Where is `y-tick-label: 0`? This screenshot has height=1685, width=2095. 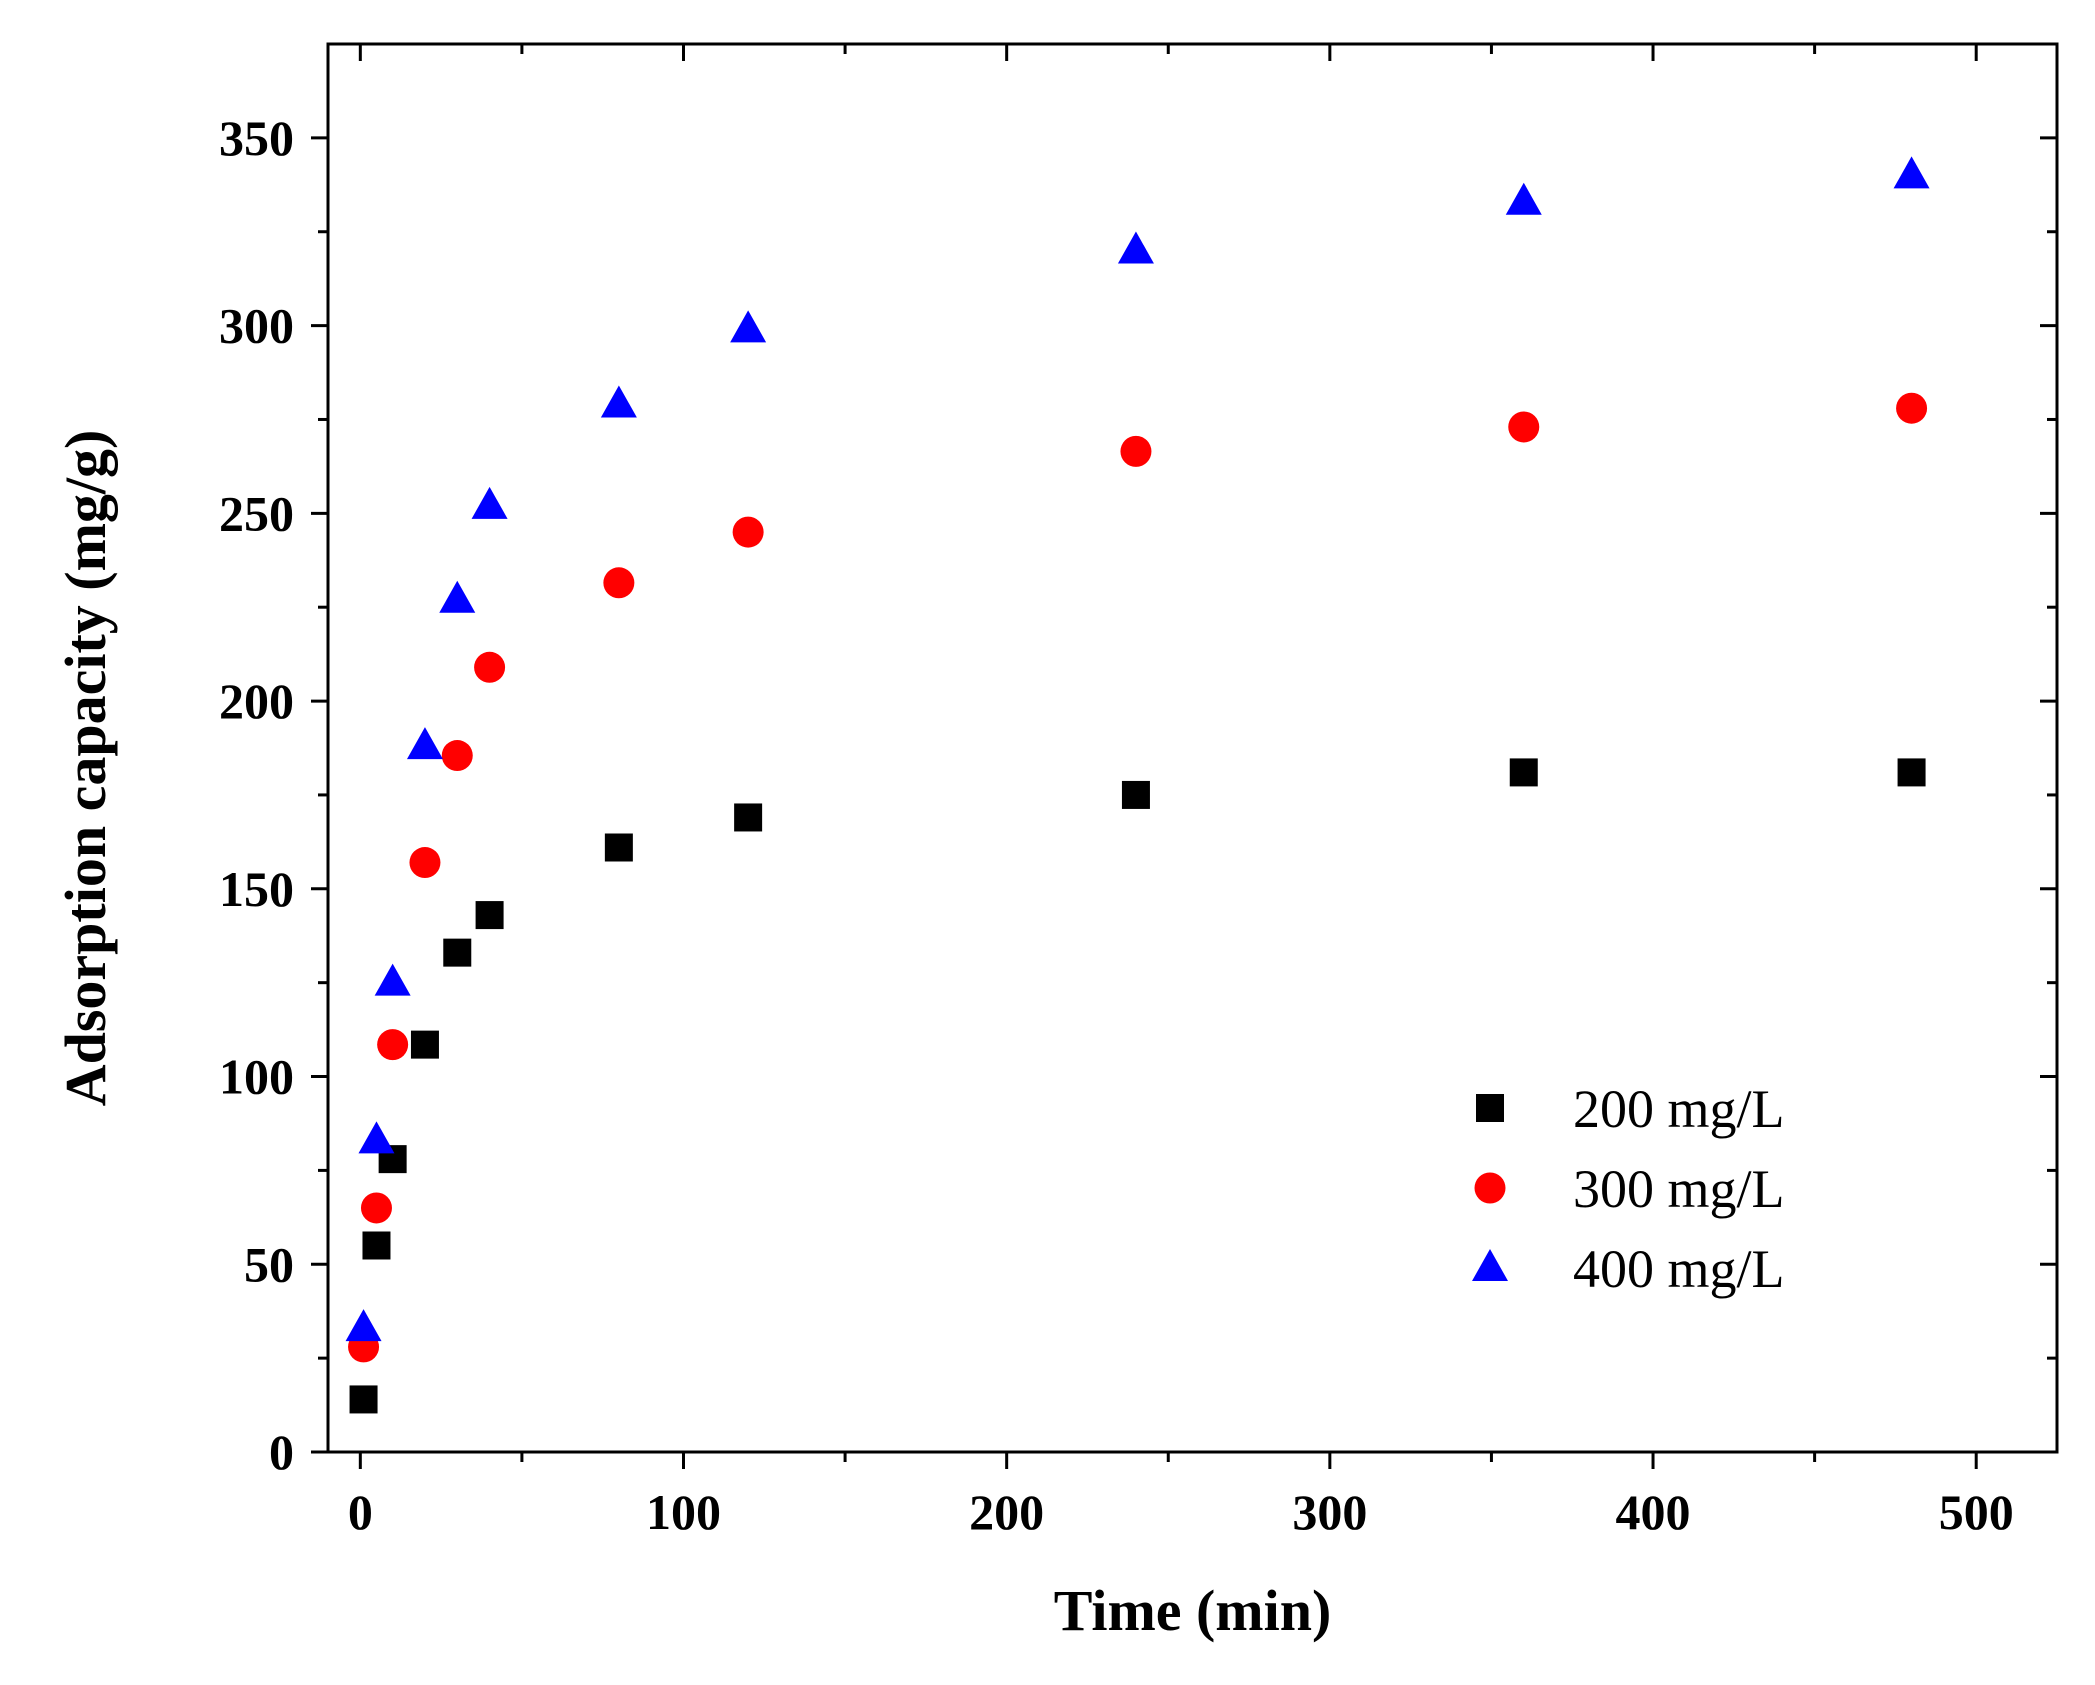 y-tick-label: 0 is located at coordinates (281, 1452).